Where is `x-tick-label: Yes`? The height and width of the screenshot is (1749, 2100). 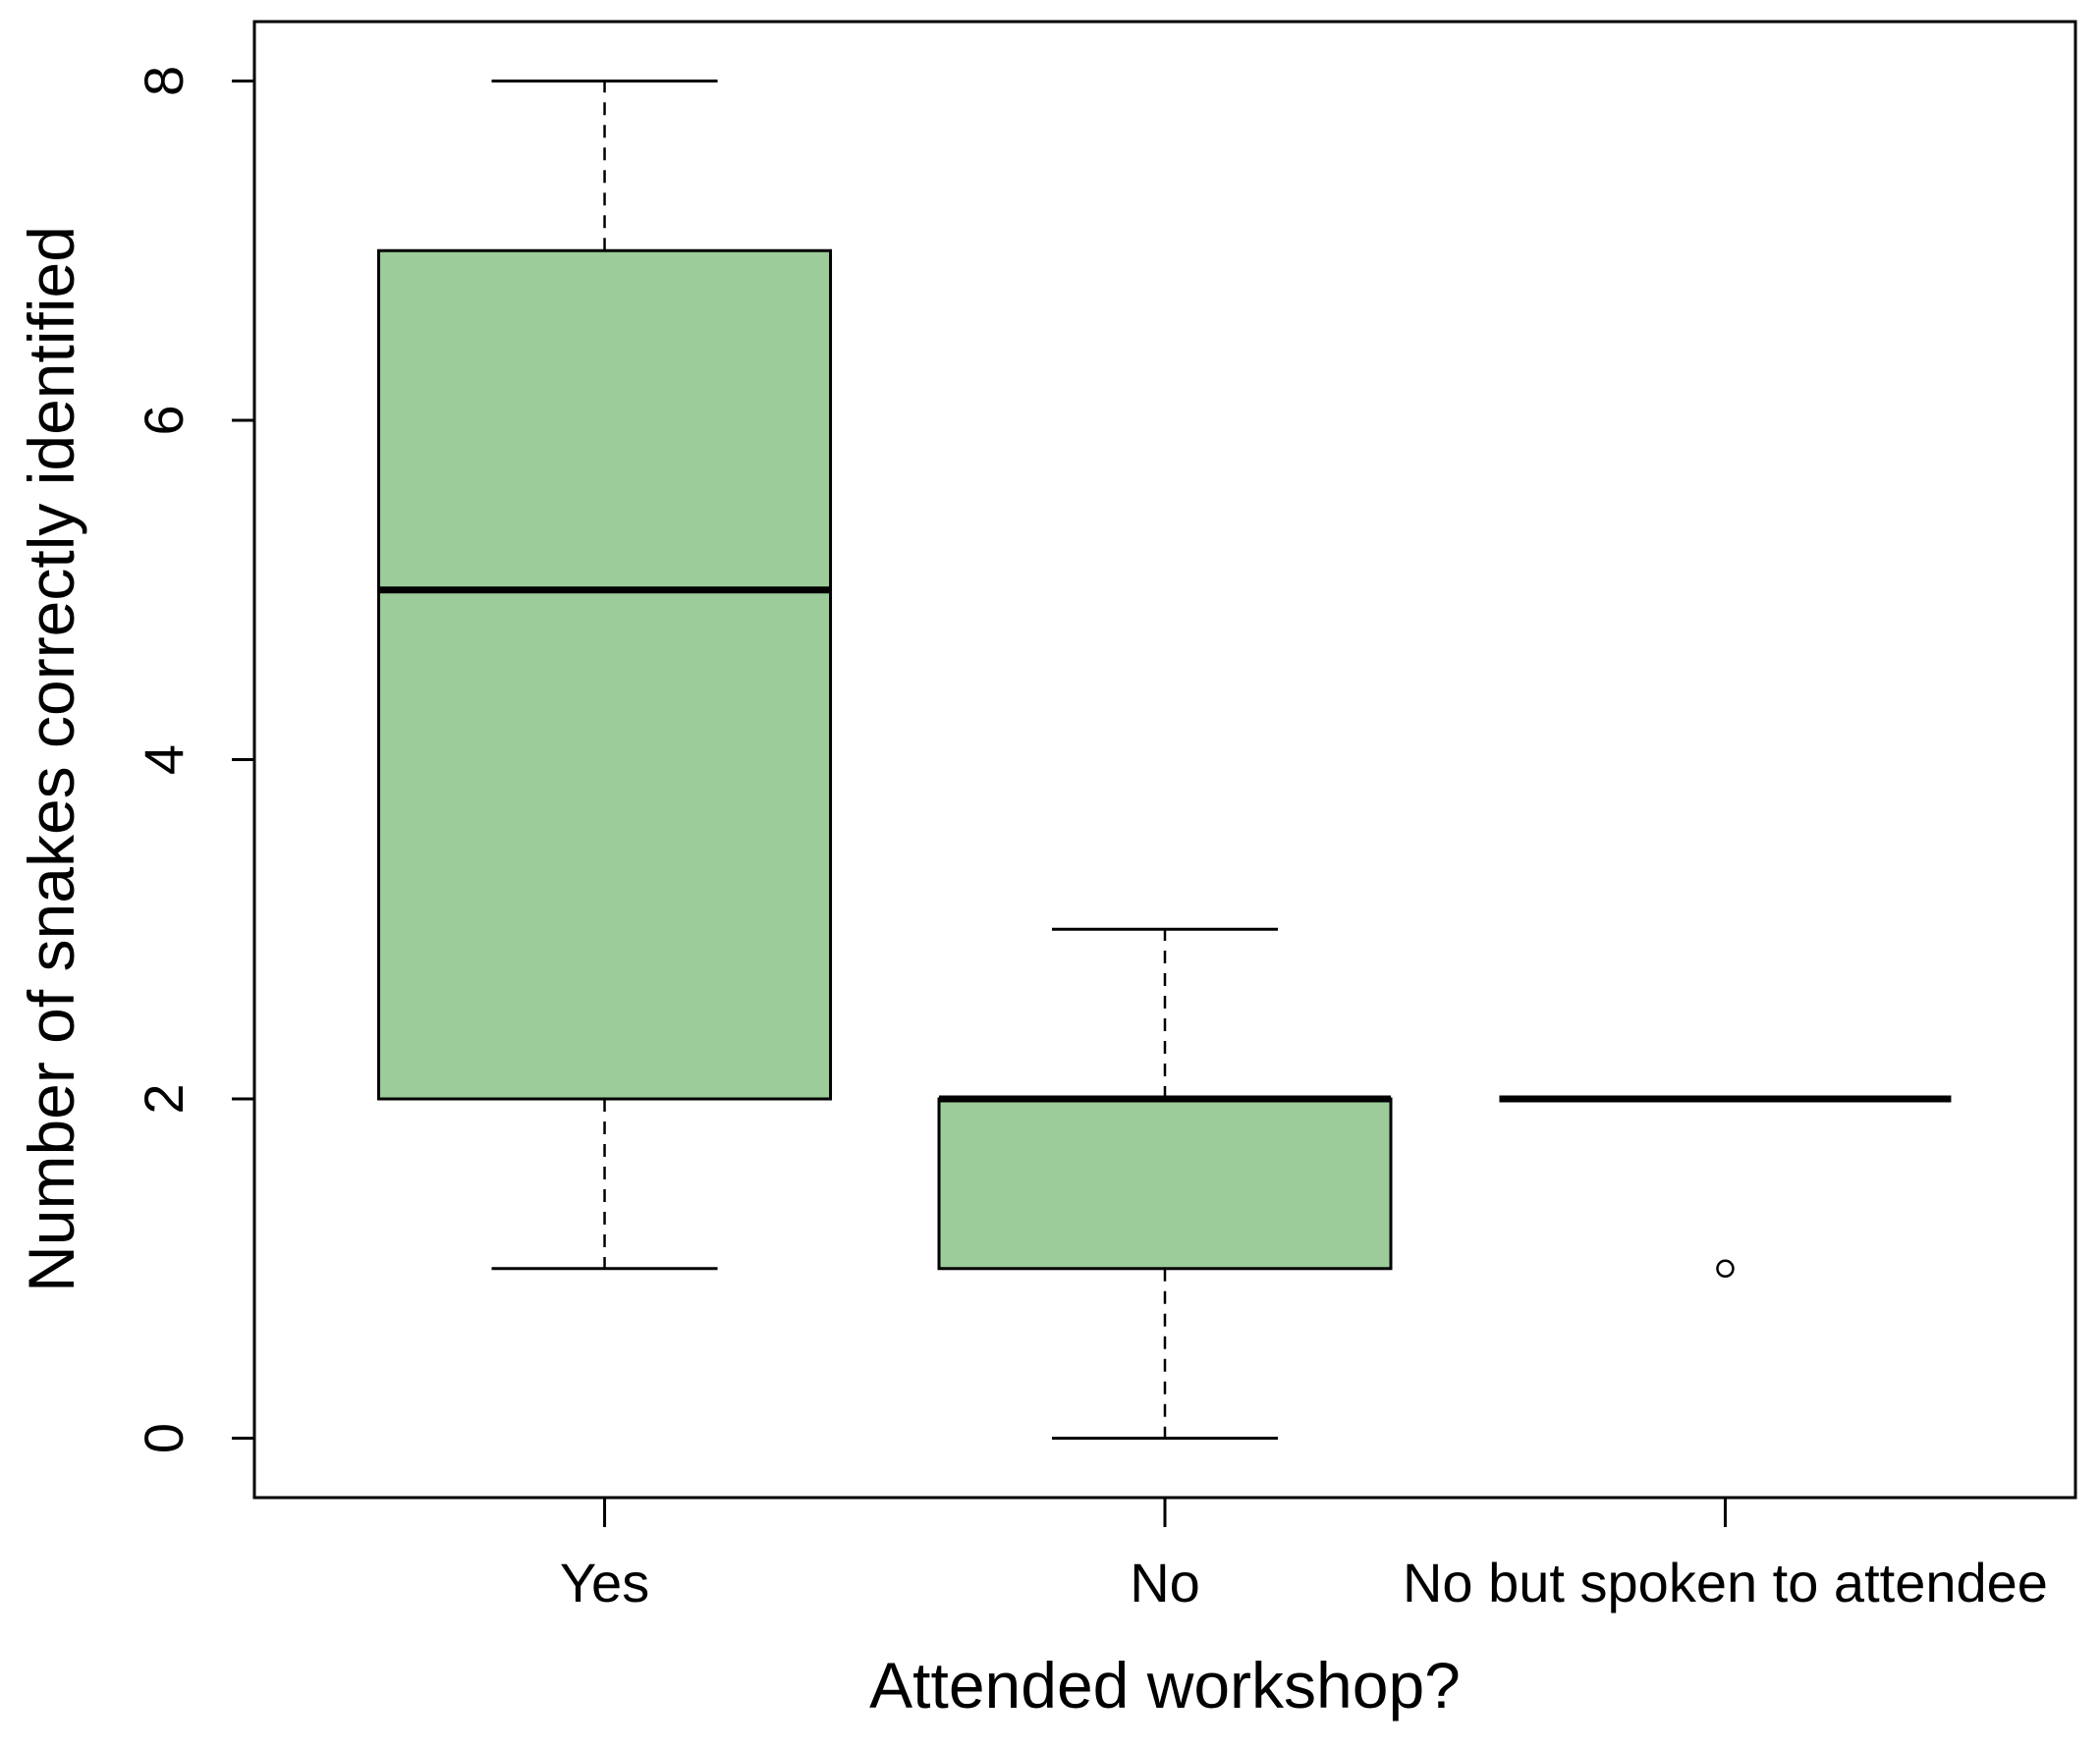 x-tick-label: Yes is located at coordinates (604, 1582).